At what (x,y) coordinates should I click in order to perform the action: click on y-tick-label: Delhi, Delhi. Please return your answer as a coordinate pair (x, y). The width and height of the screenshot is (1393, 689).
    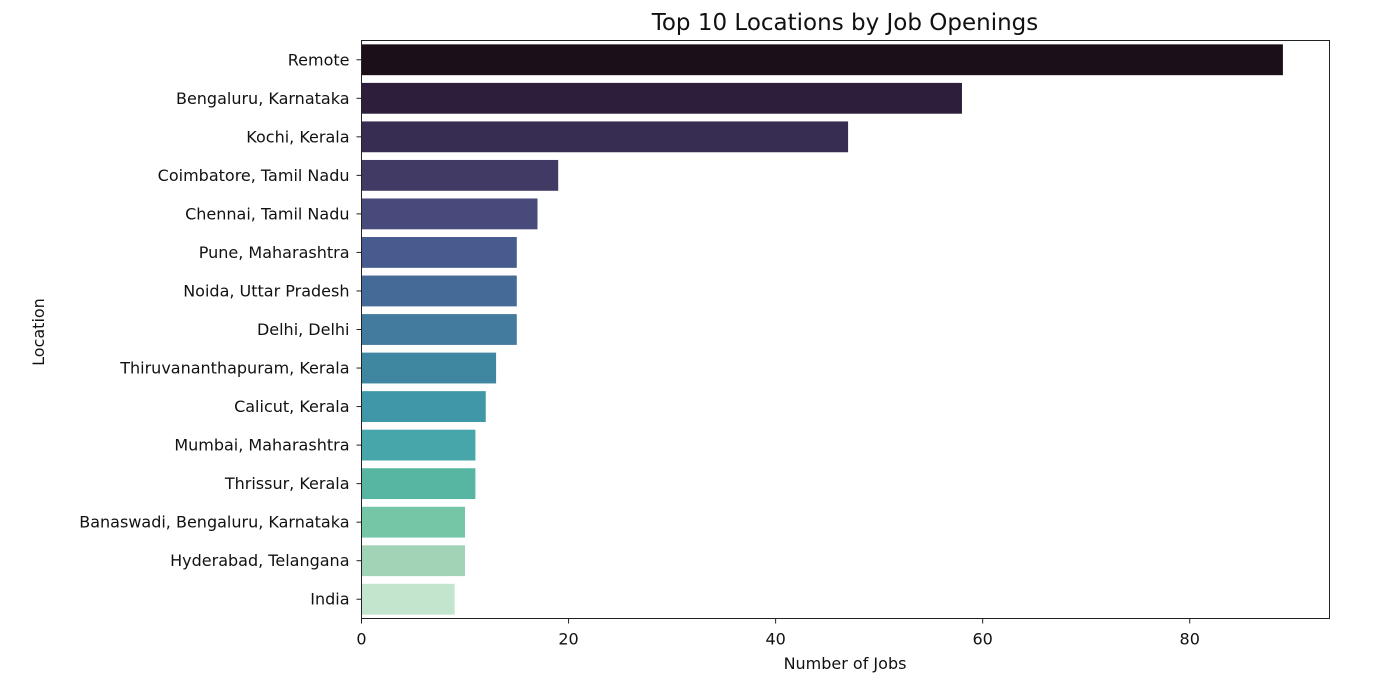
    Looking at the image, I should click on (303, 329).